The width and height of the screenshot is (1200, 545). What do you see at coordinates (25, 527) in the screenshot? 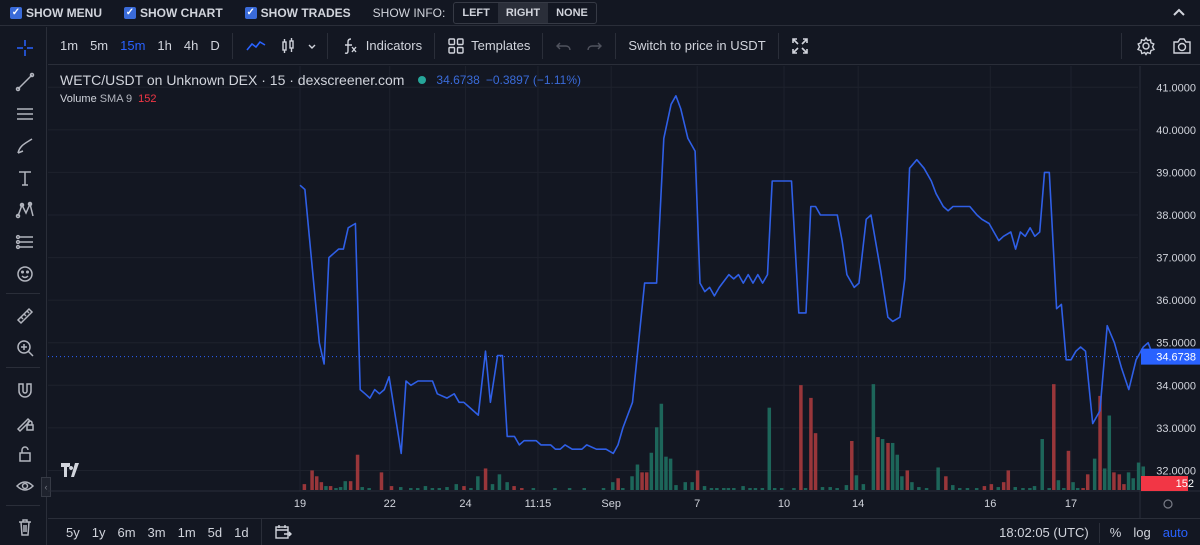
I see `remove-drawings-tool` at bounding box center [25, 527].